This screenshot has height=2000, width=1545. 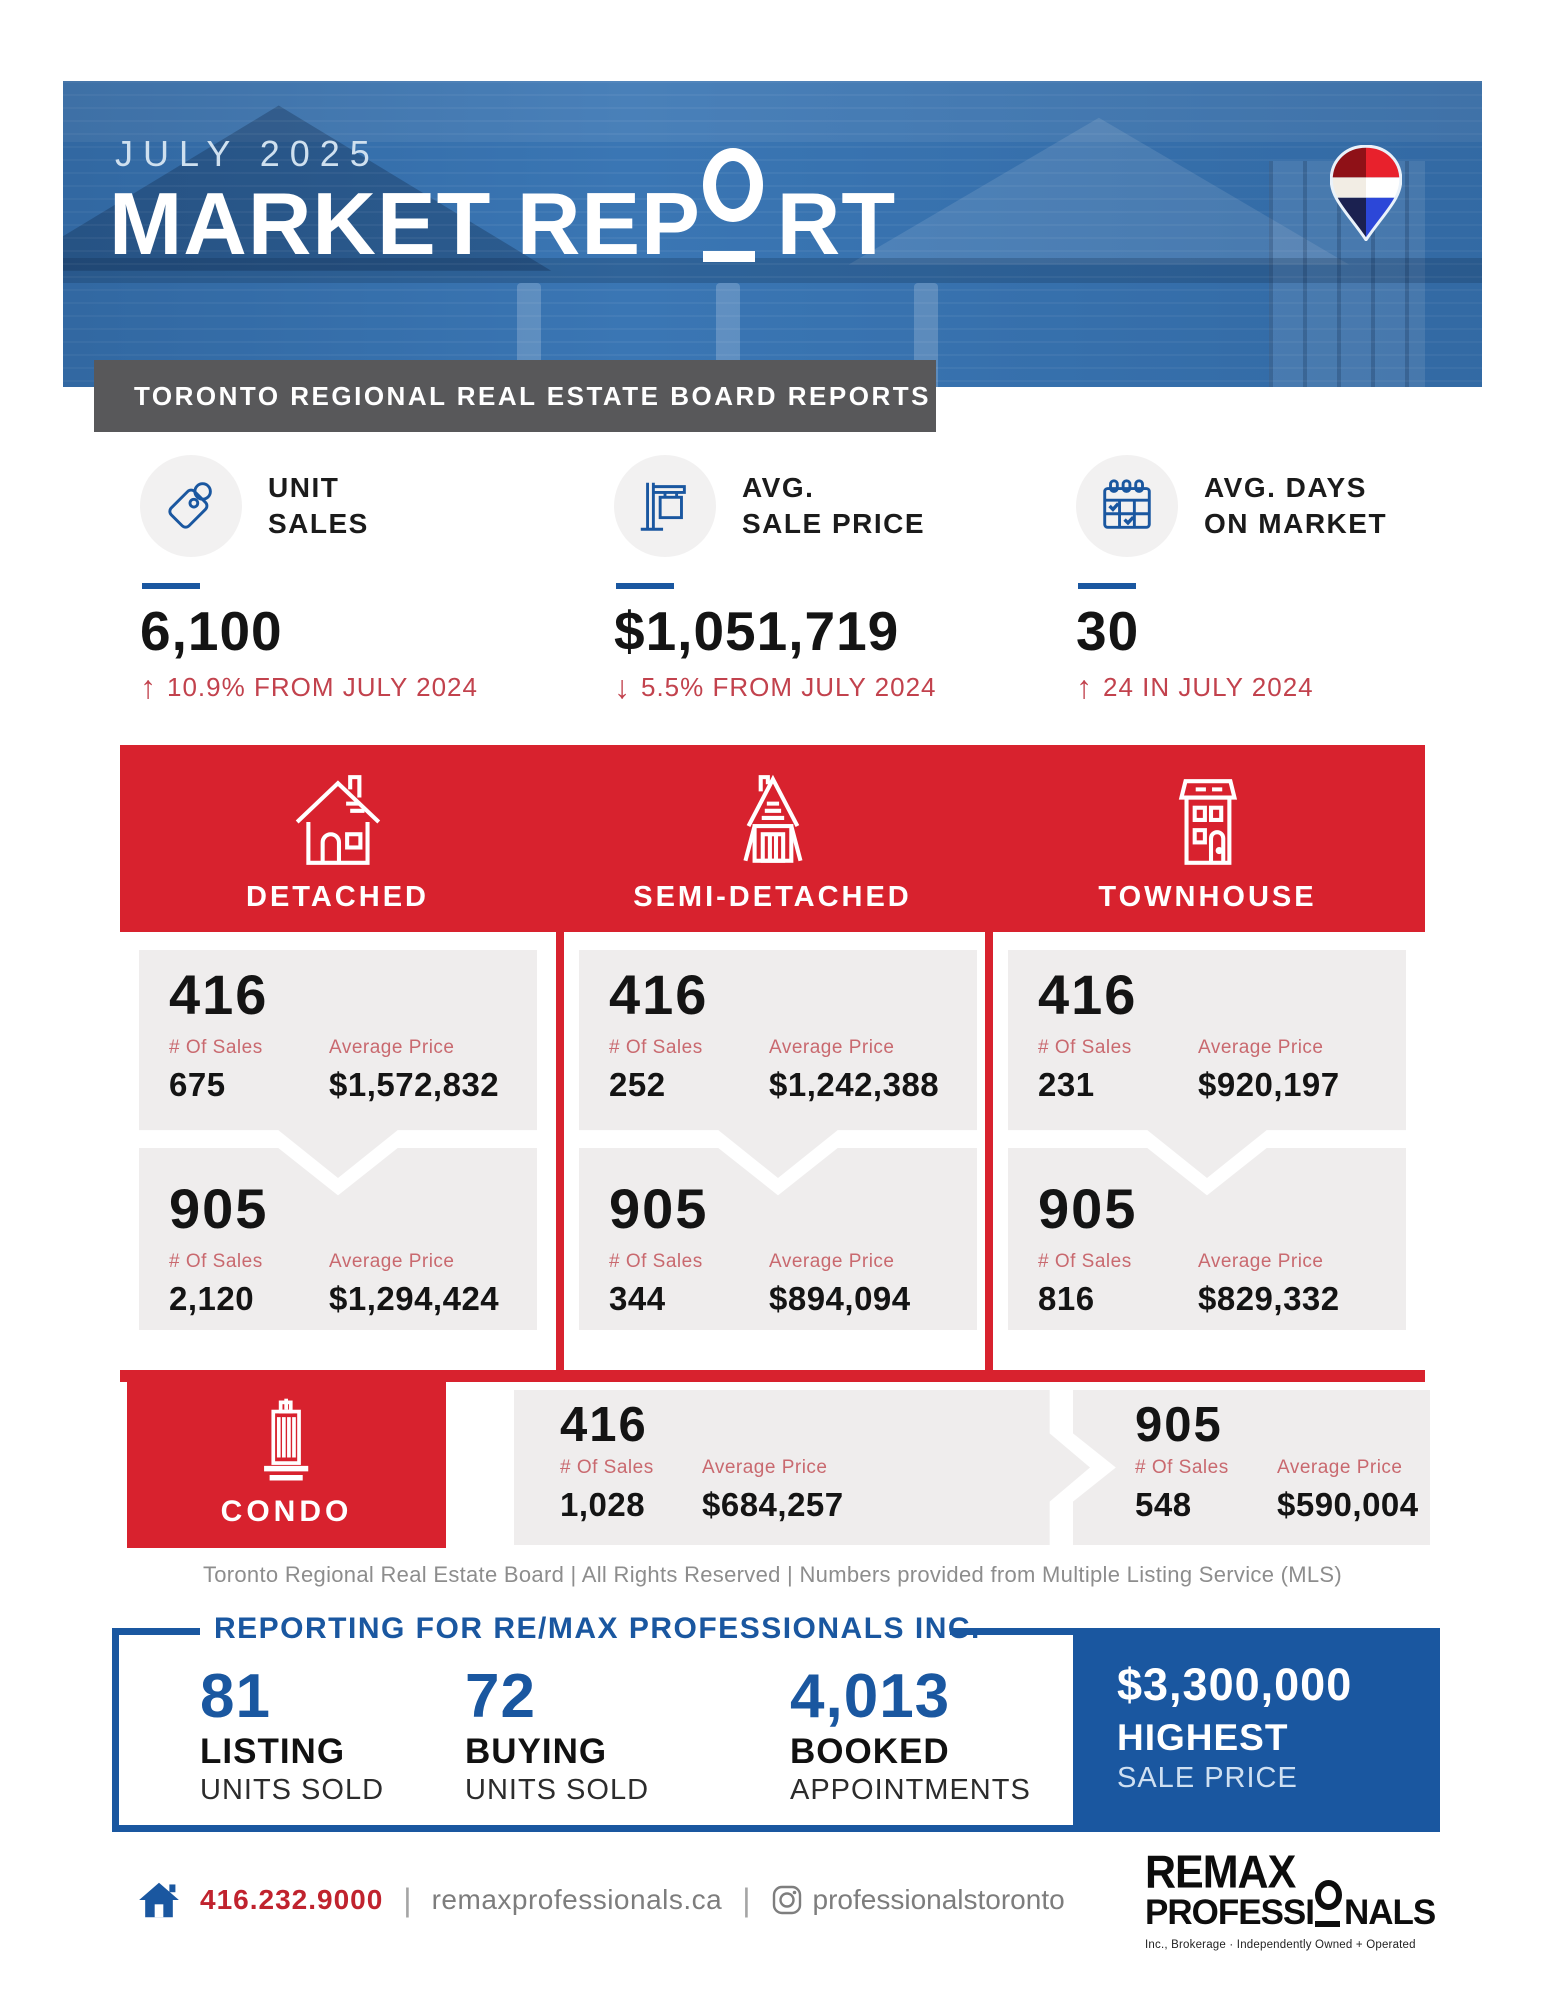 I want to click on sale-sign-icon, so click(x=663, y=506).